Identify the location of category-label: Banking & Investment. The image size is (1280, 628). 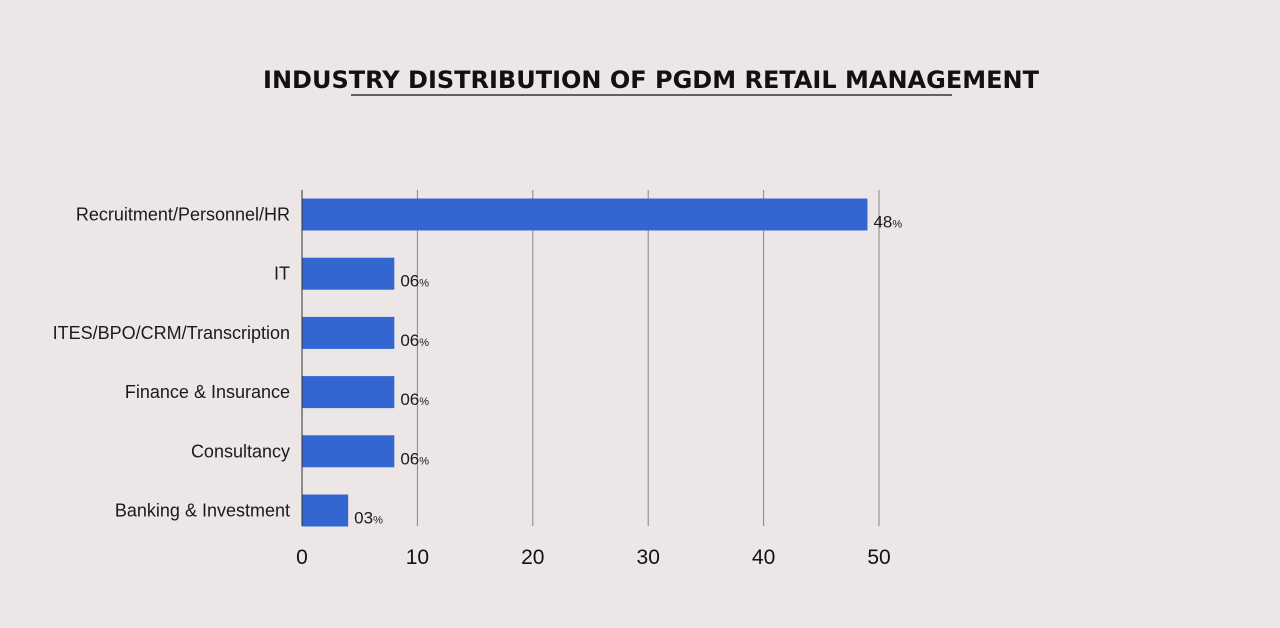
(202, 511).